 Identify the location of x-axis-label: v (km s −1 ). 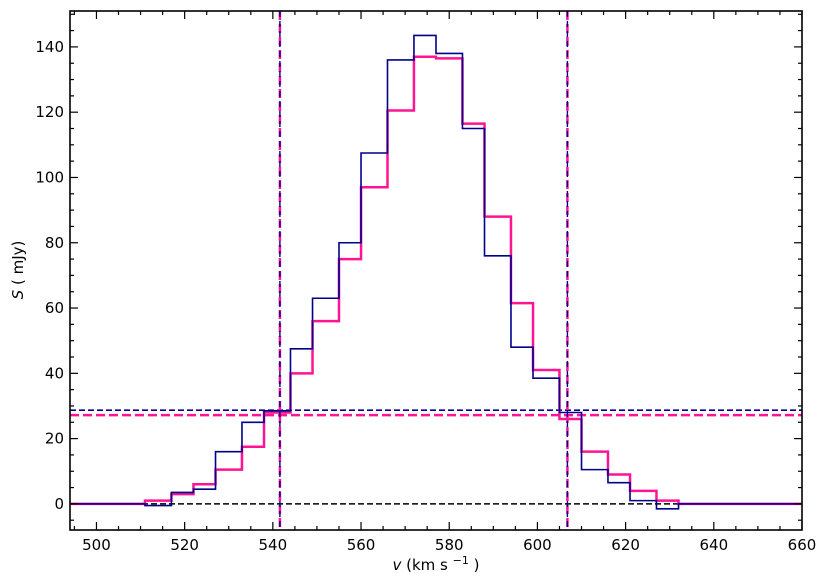
(435, 562).